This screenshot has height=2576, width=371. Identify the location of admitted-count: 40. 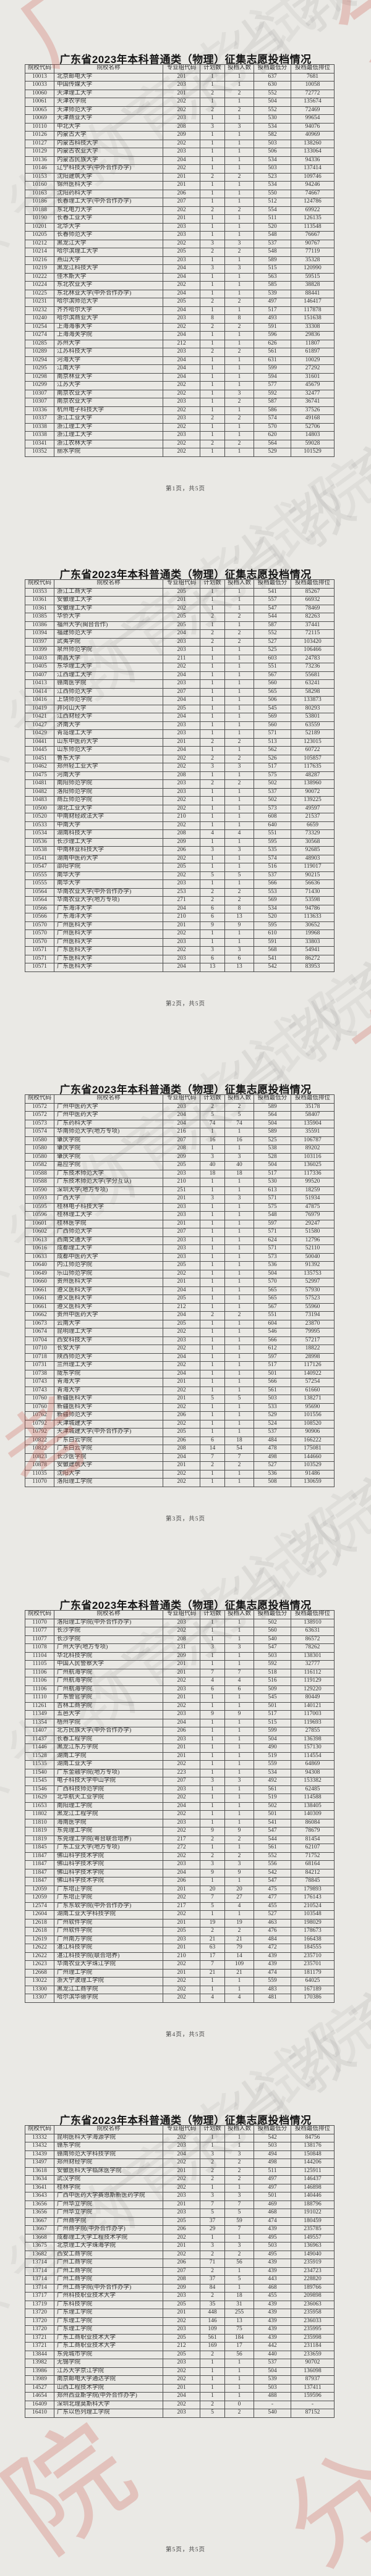
(239, 1165).